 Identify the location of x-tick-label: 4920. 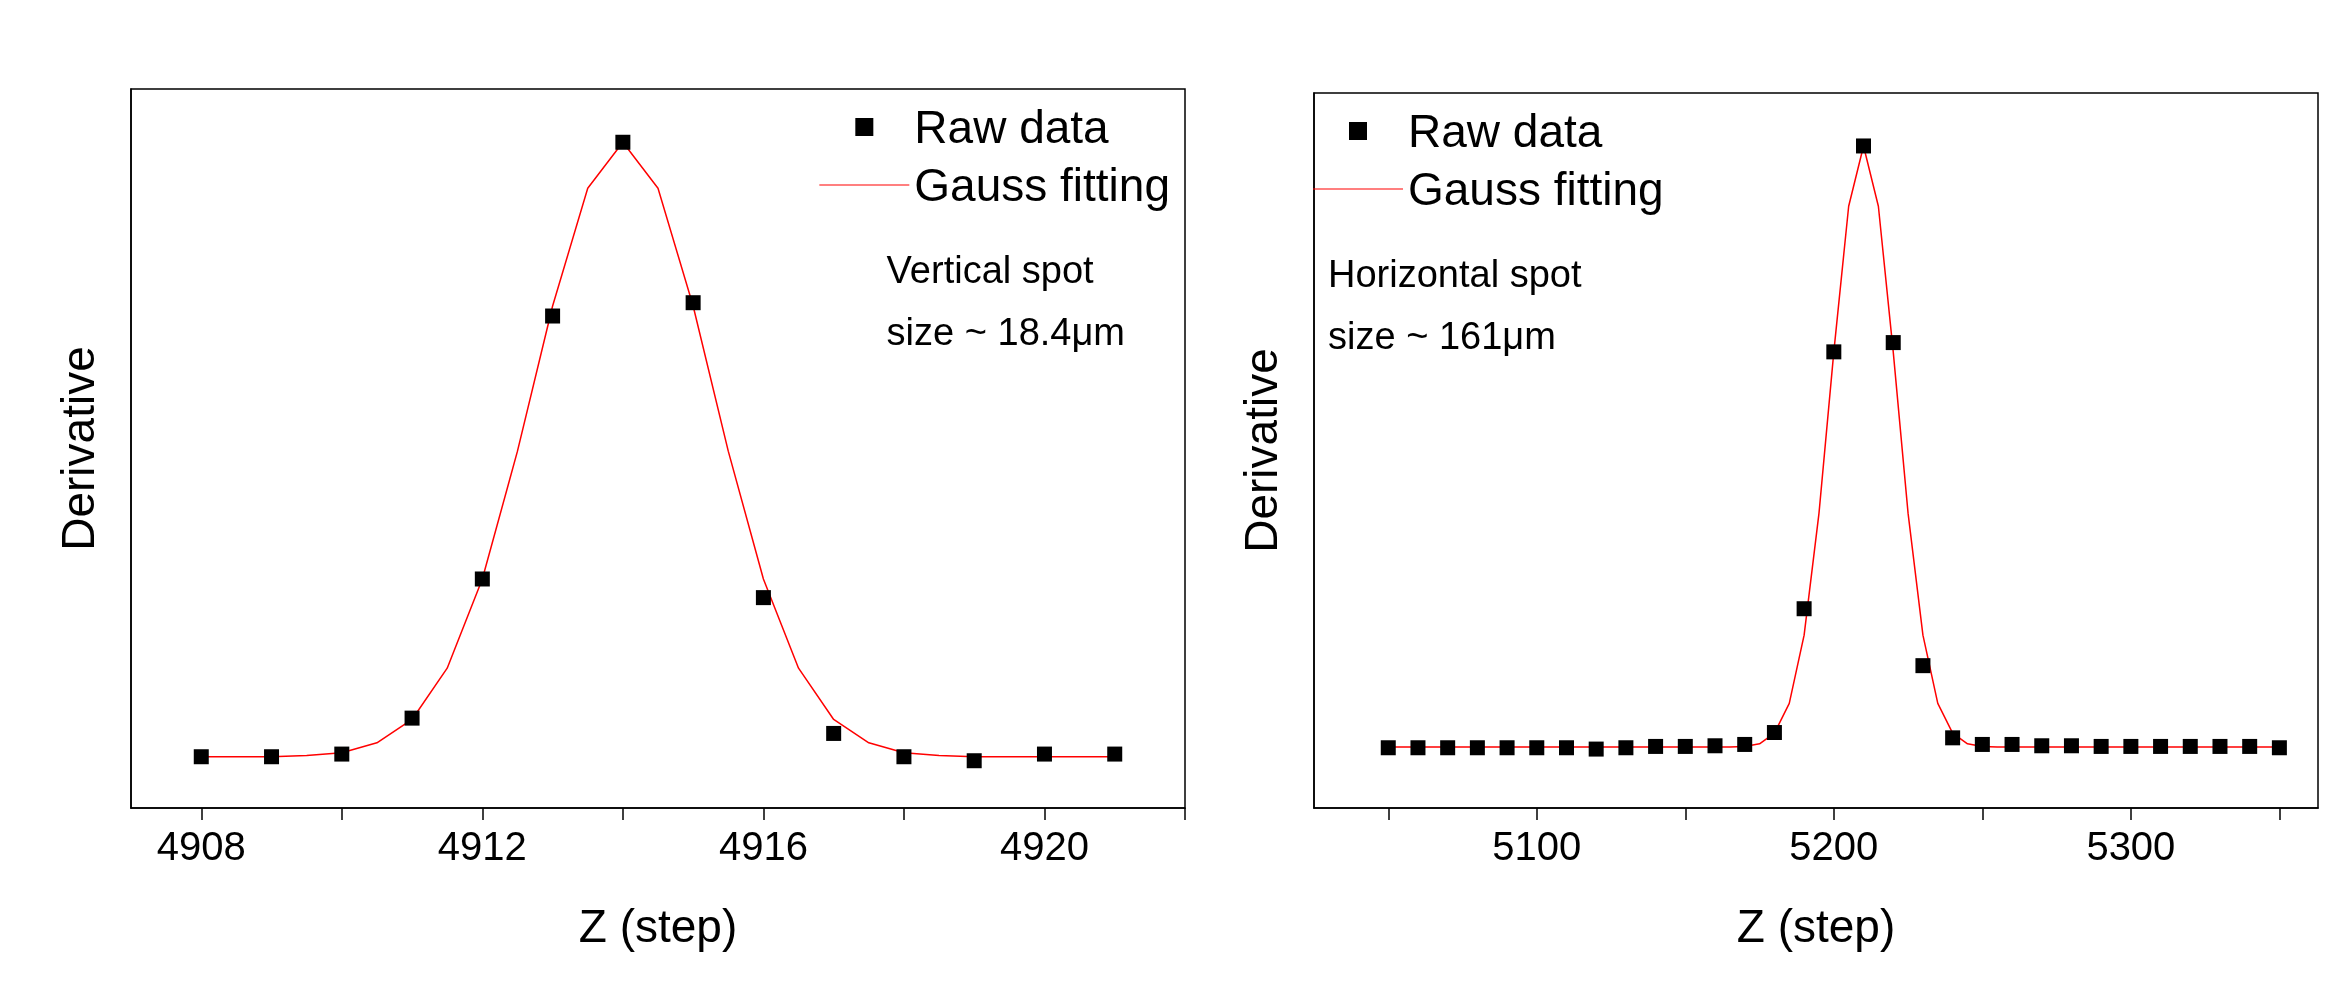
(1044, 846).